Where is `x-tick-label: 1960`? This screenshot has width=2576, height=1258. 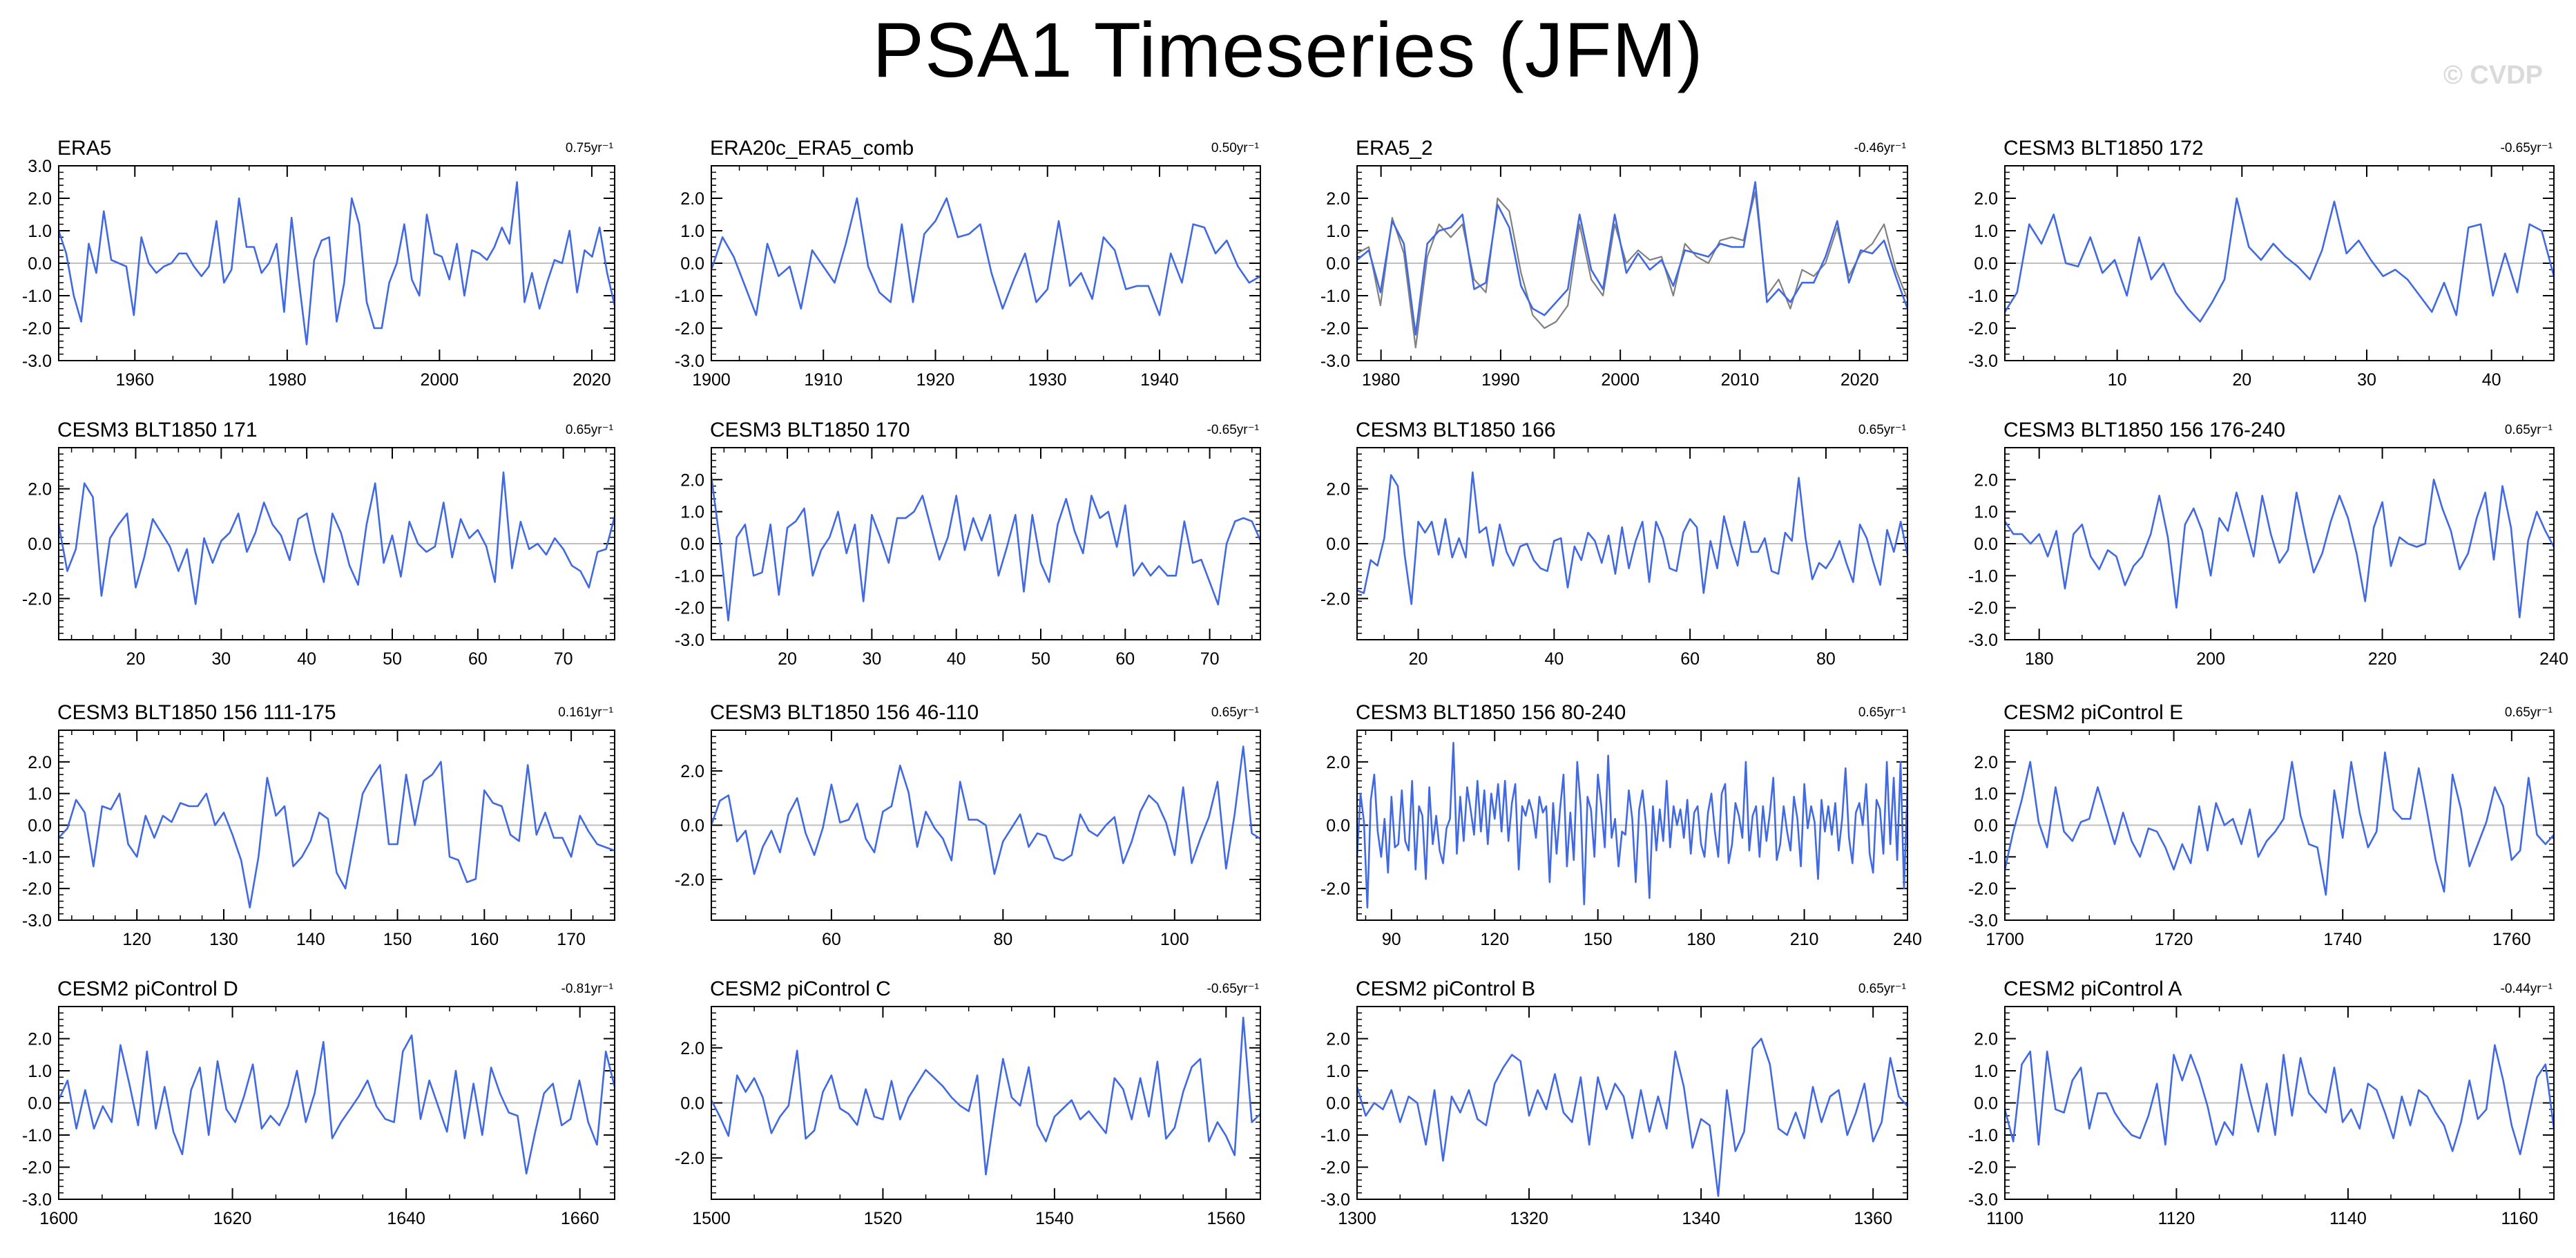 x-tick-label: 1960 is located at coordinates (134, 380).